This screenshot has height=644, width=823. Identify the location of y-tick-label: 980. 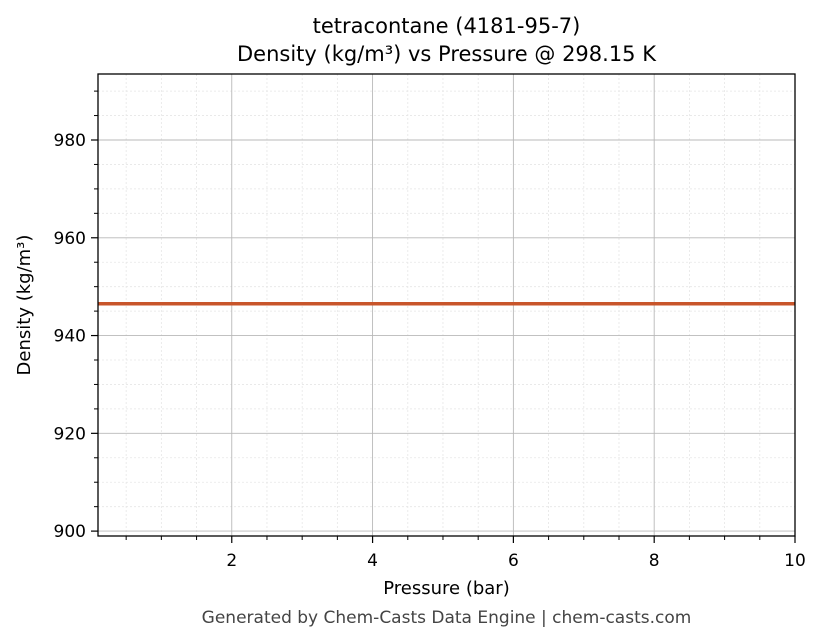
(70, 141).